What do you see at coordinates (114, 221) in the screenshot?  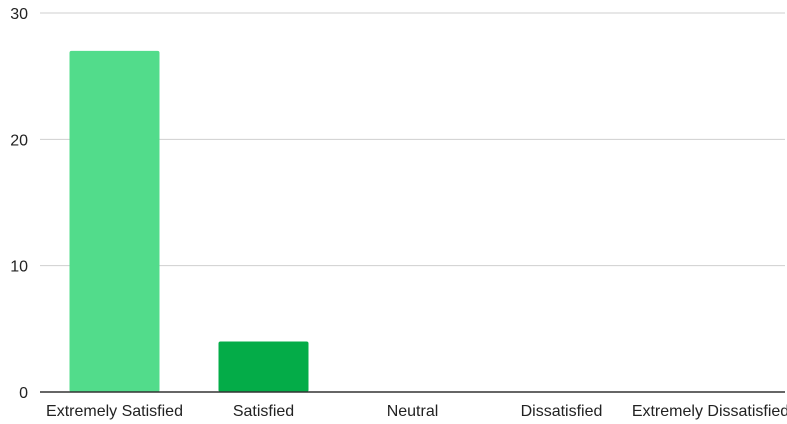 I see `bar-extremely-satisfied` at bounding box center [114, 221].